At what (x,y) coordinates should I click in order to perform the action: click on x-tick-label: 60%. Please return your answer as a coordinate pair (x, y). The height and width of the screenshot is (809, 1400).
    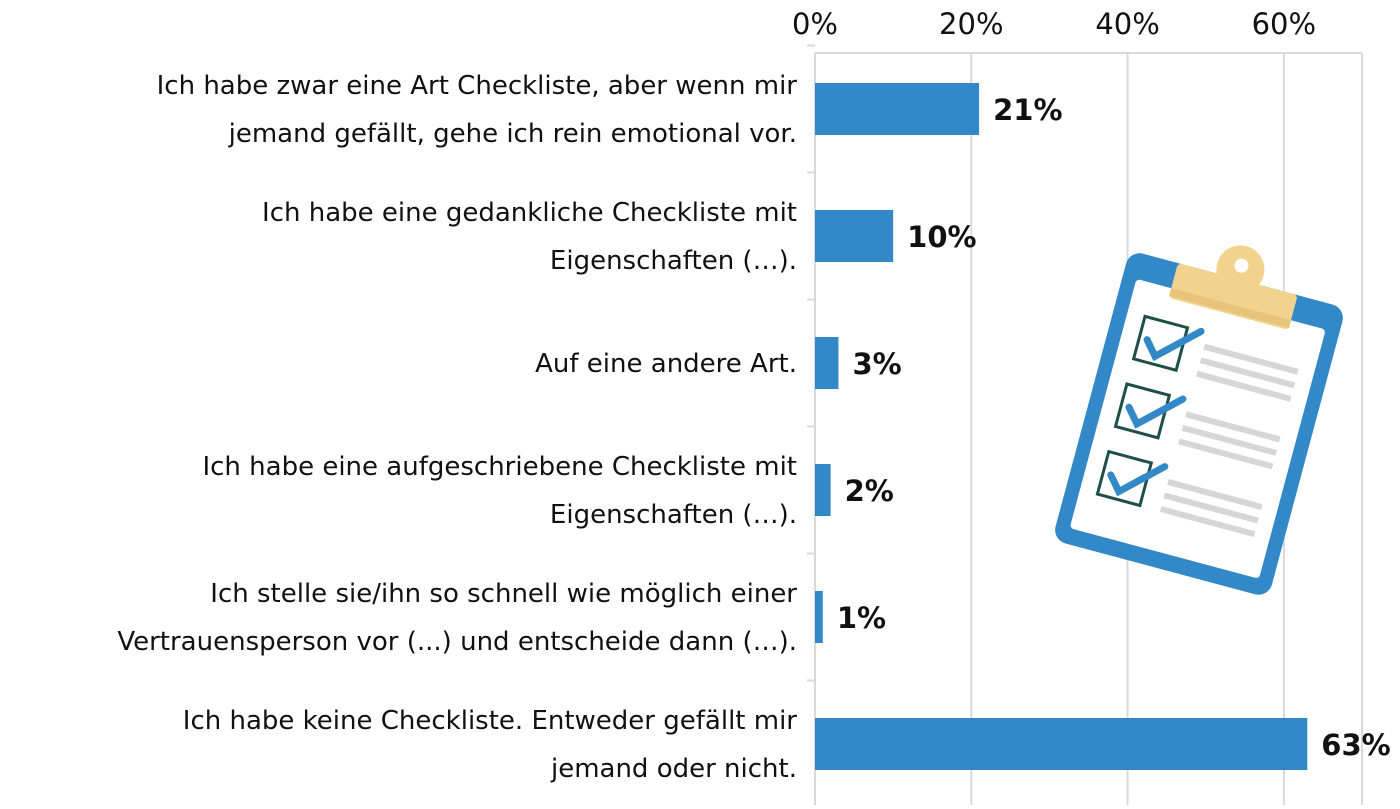
    Looking at the image, I should click on (1284, 24).